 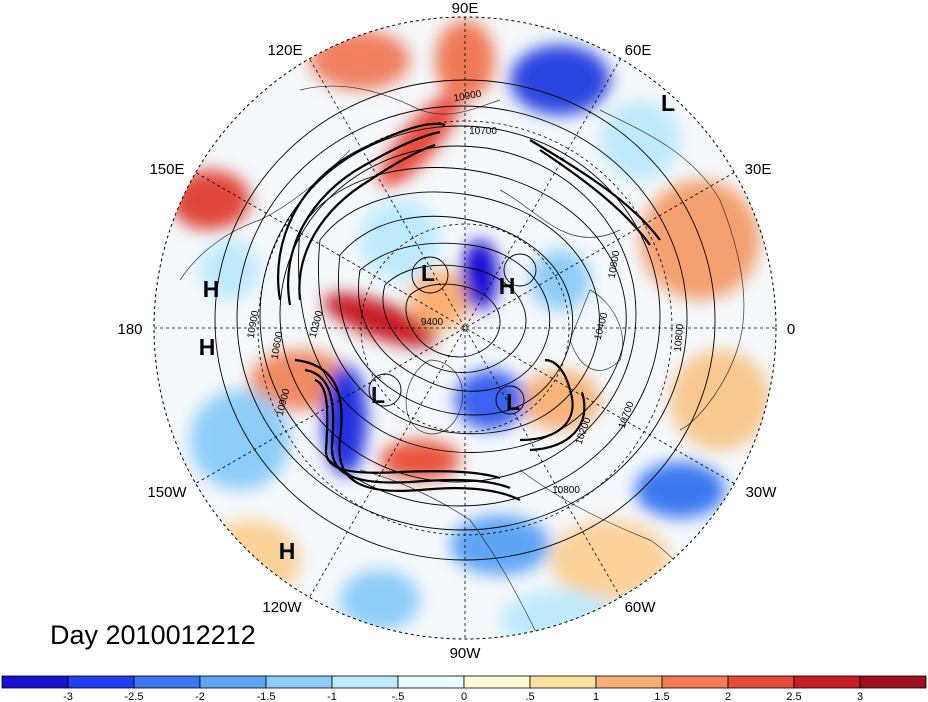 What do you see at coordinates (153, 635) in the screenshot?
I see `day-label: Day 2010012212` at bounding box center [153, 635].